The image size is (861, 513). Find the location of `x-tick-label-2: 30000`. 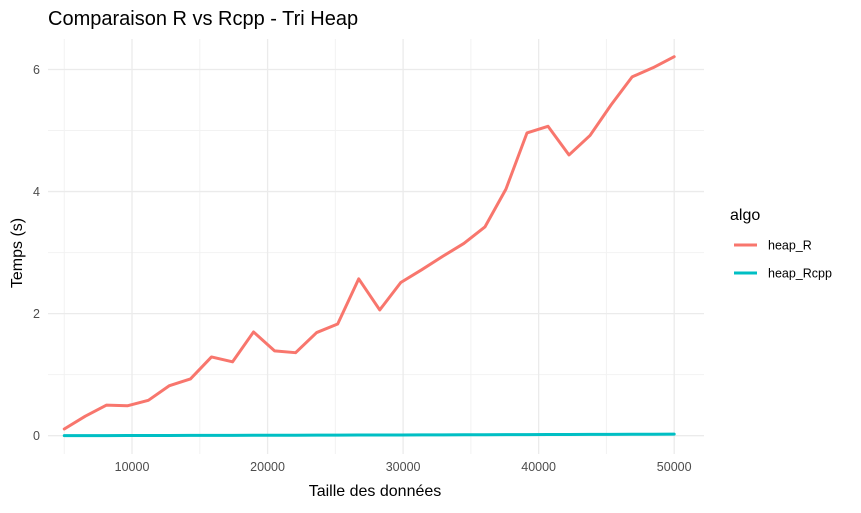

x-tick-label-2: 30000 is located at coordinates (403, 467).